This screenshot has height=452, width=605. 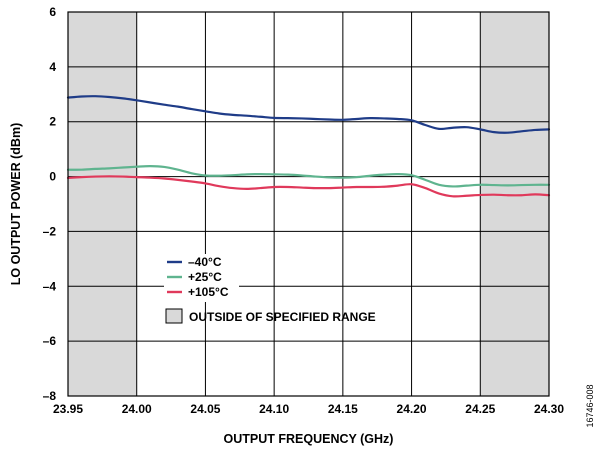 I want to click on y-tick-label-3: –2, so click(x=50, y=231).